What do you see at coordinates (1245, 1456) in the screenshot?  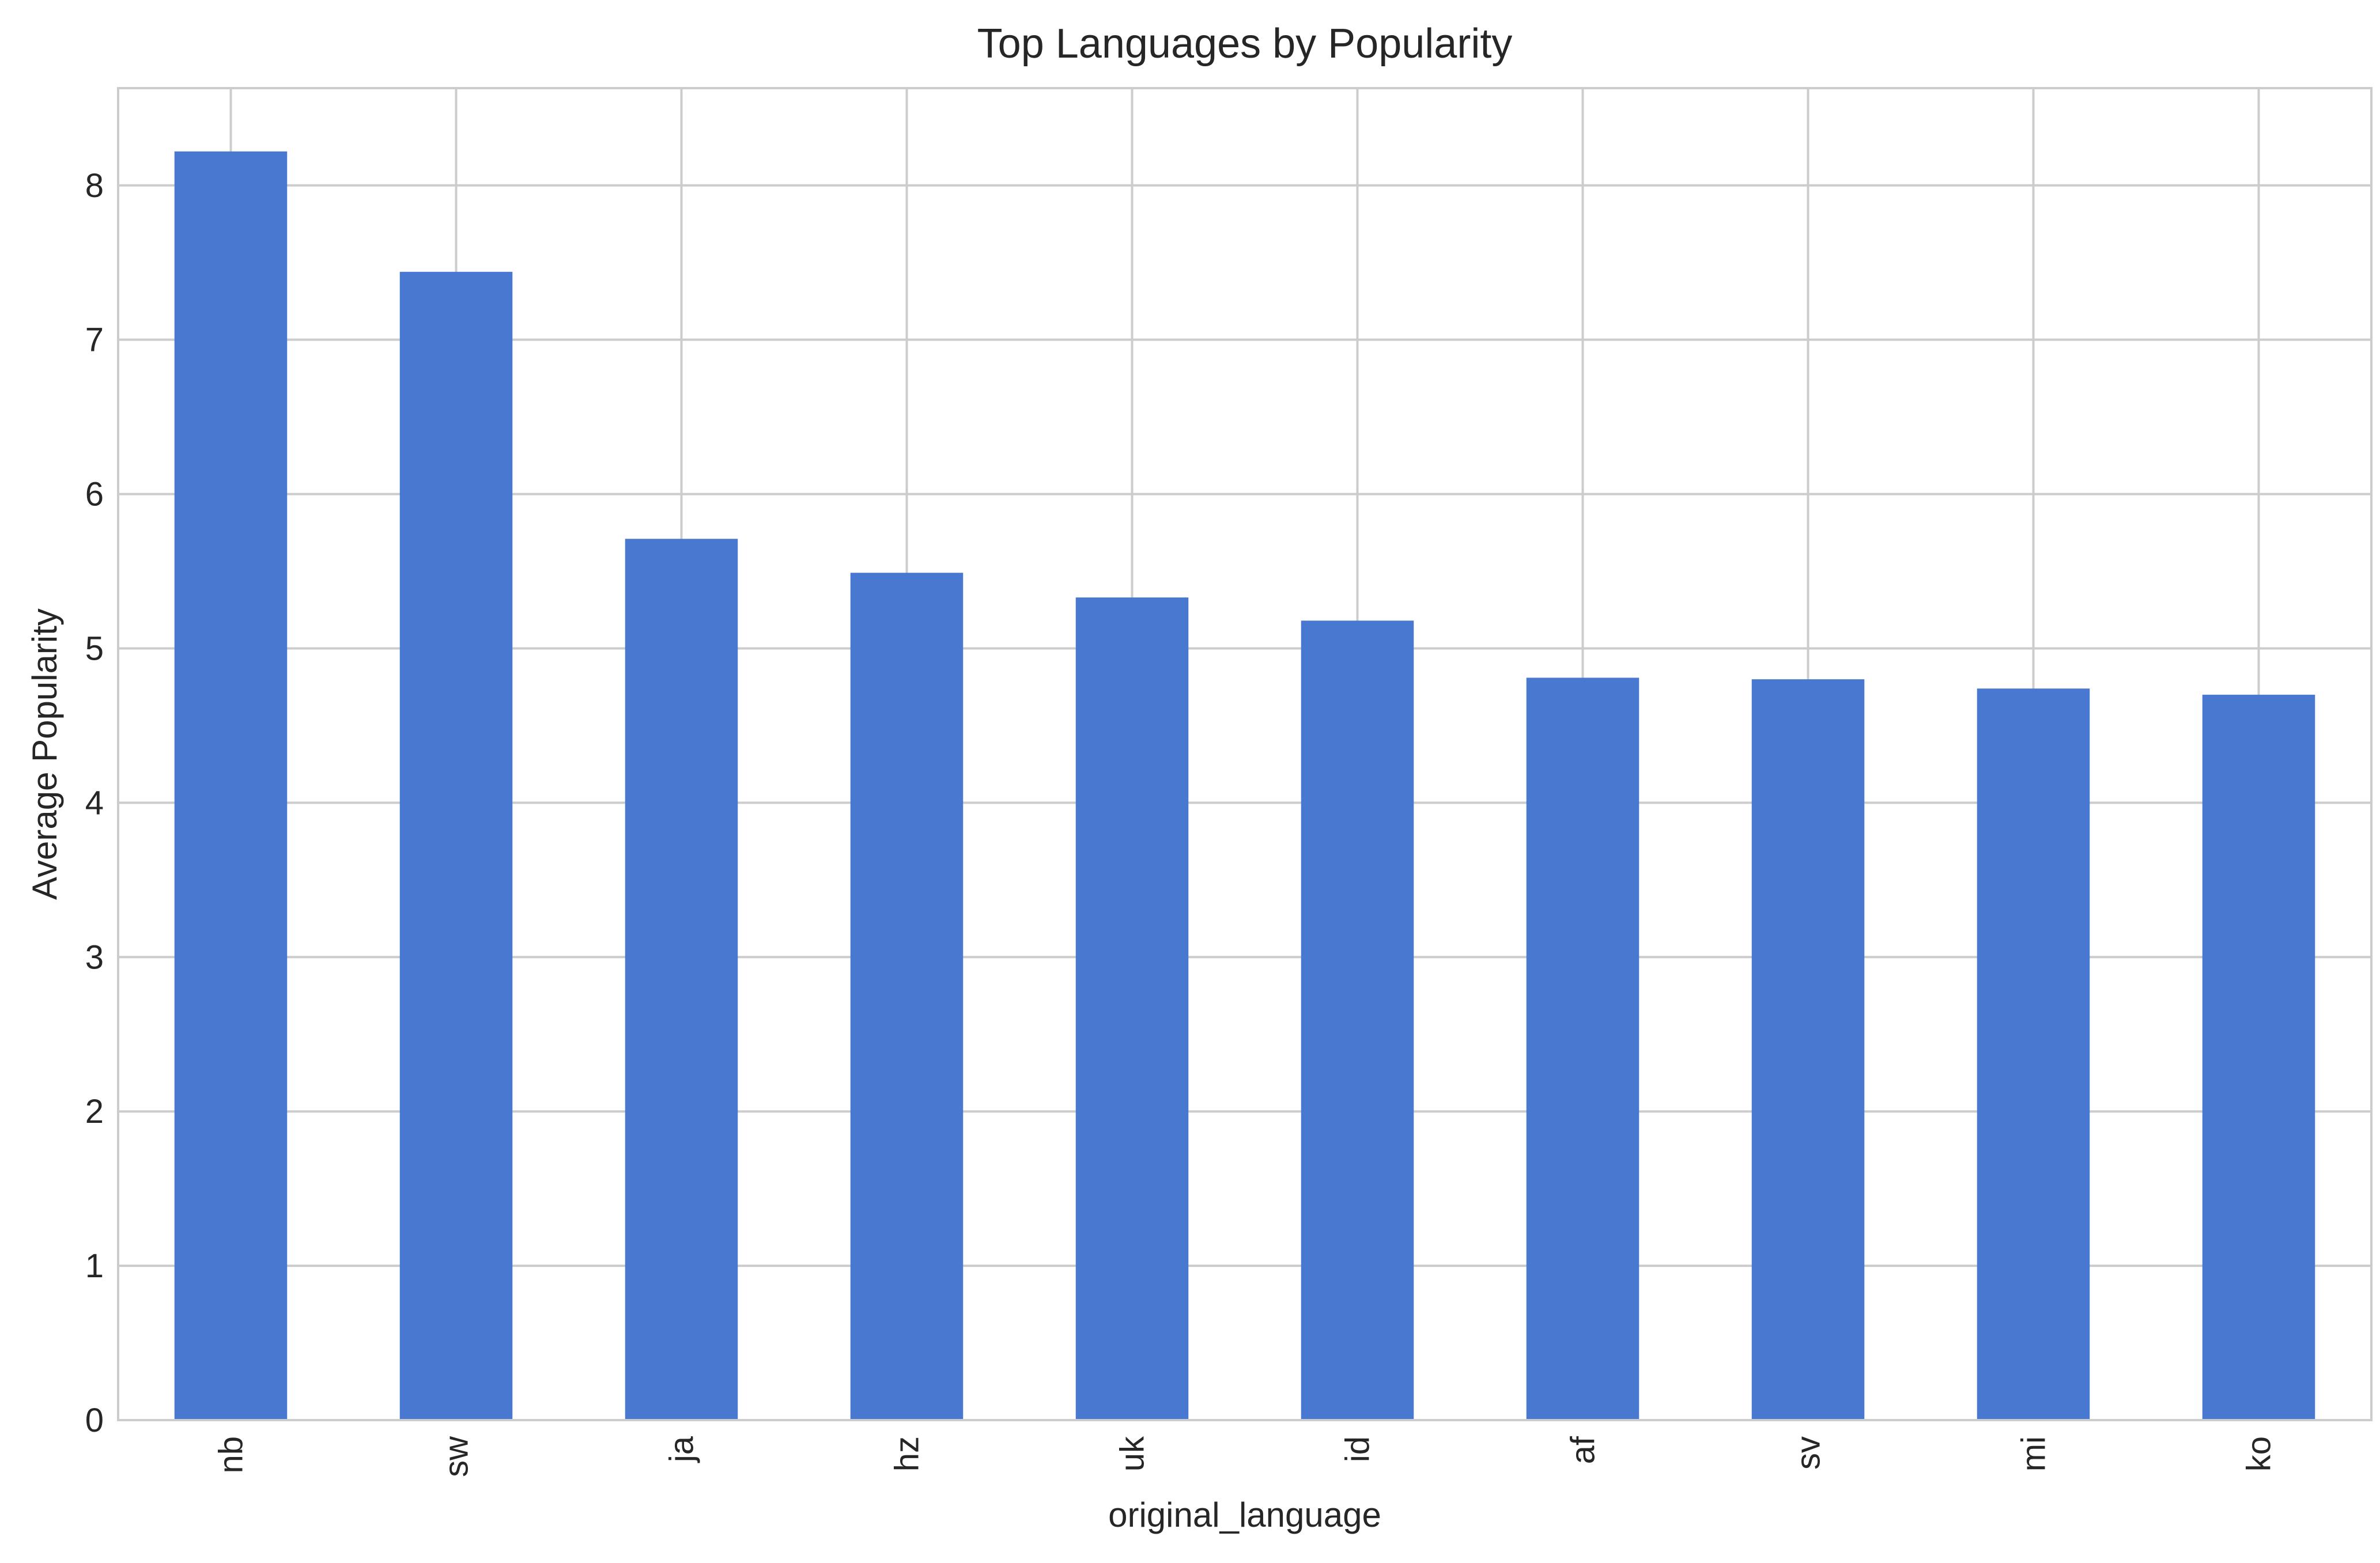 I see `x-tick-labels: nb sw ja hz uk id af sv mi ko` at bounding box center [1245, 1456].